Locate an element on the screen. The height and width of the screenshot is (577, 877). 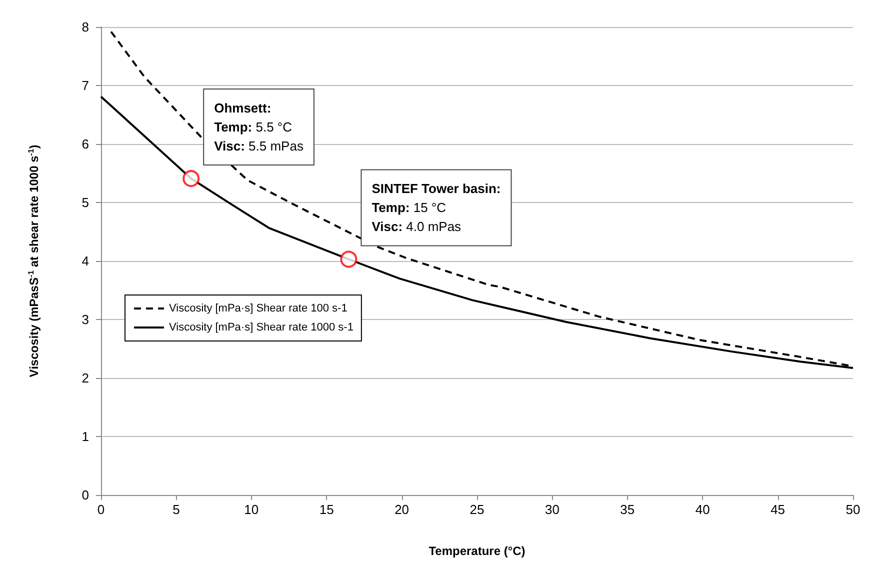
x-tick-label: 5 is located at coordinates (176, 509).